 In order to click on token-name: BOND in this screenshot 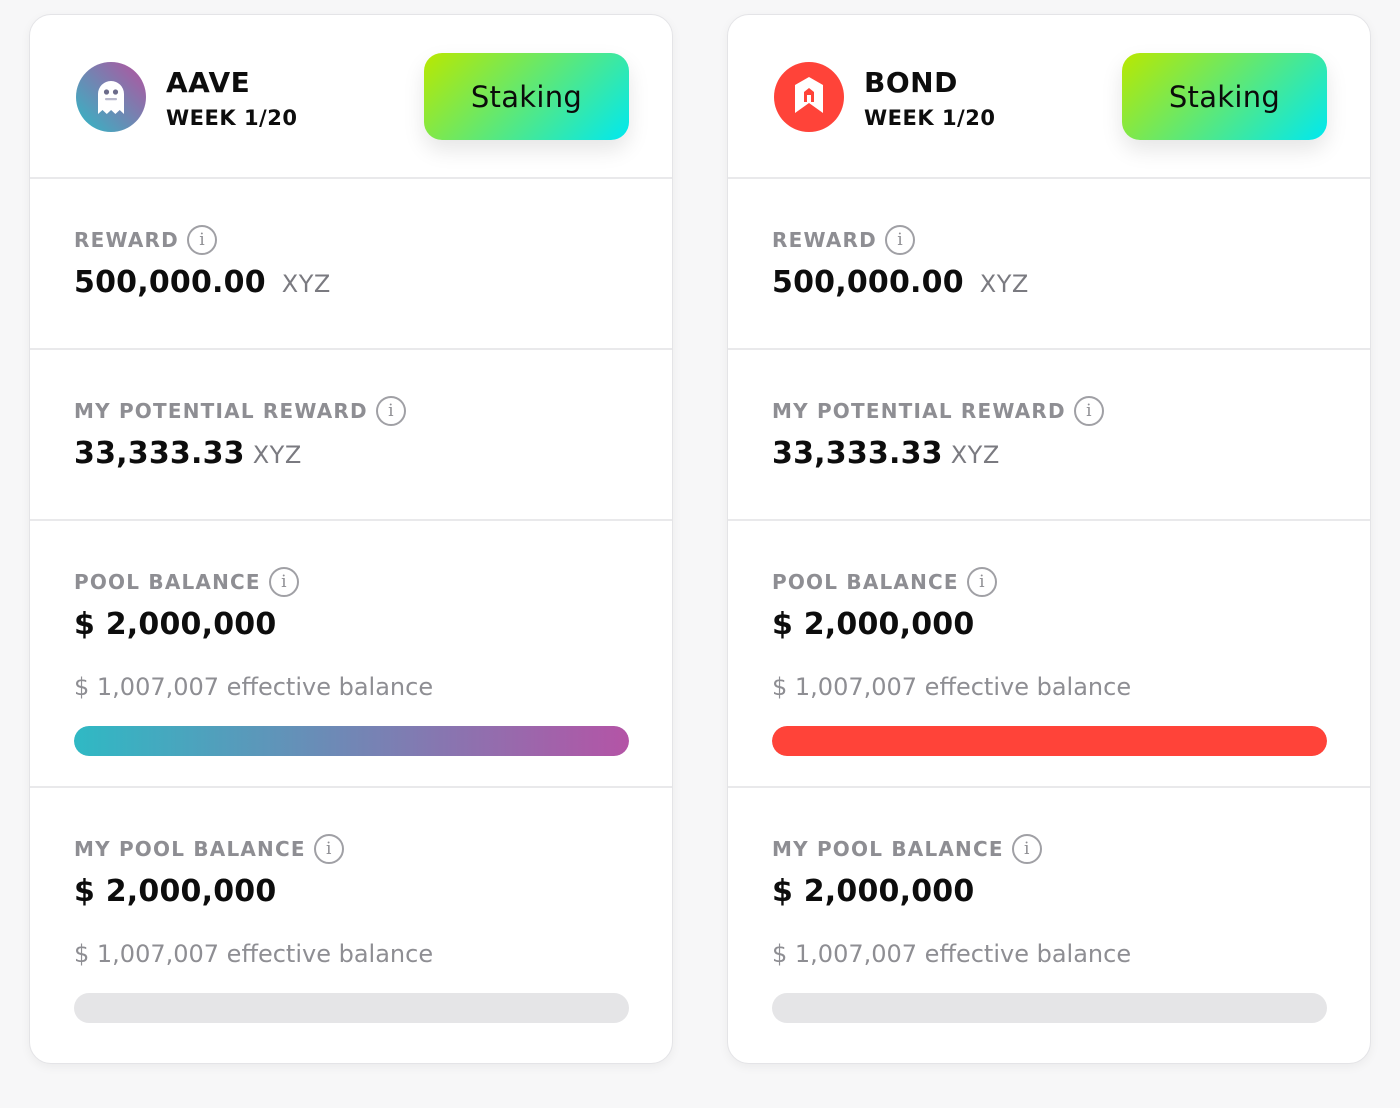, I will do `click(911, 82)`.